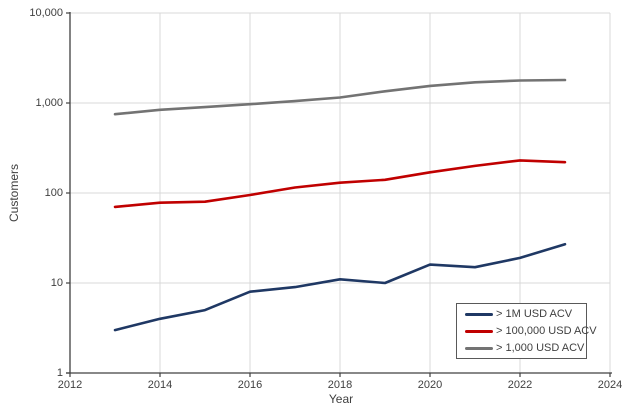  What do you see at coordinates (46, 12) in the screenshot?
I see `y-tick-label: 10,000` at bounding box center [46, 12].